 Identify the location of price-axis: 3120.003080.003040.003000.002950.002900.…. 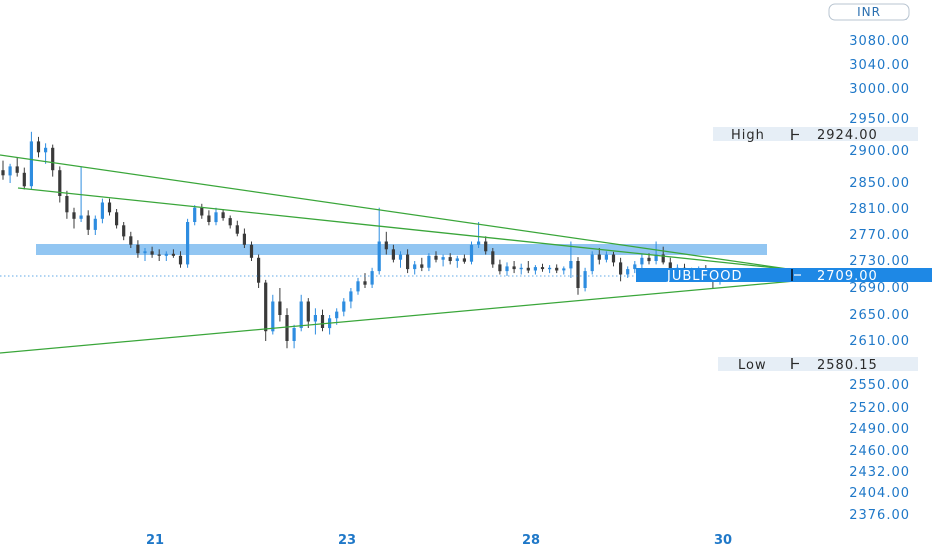
(879, 266).